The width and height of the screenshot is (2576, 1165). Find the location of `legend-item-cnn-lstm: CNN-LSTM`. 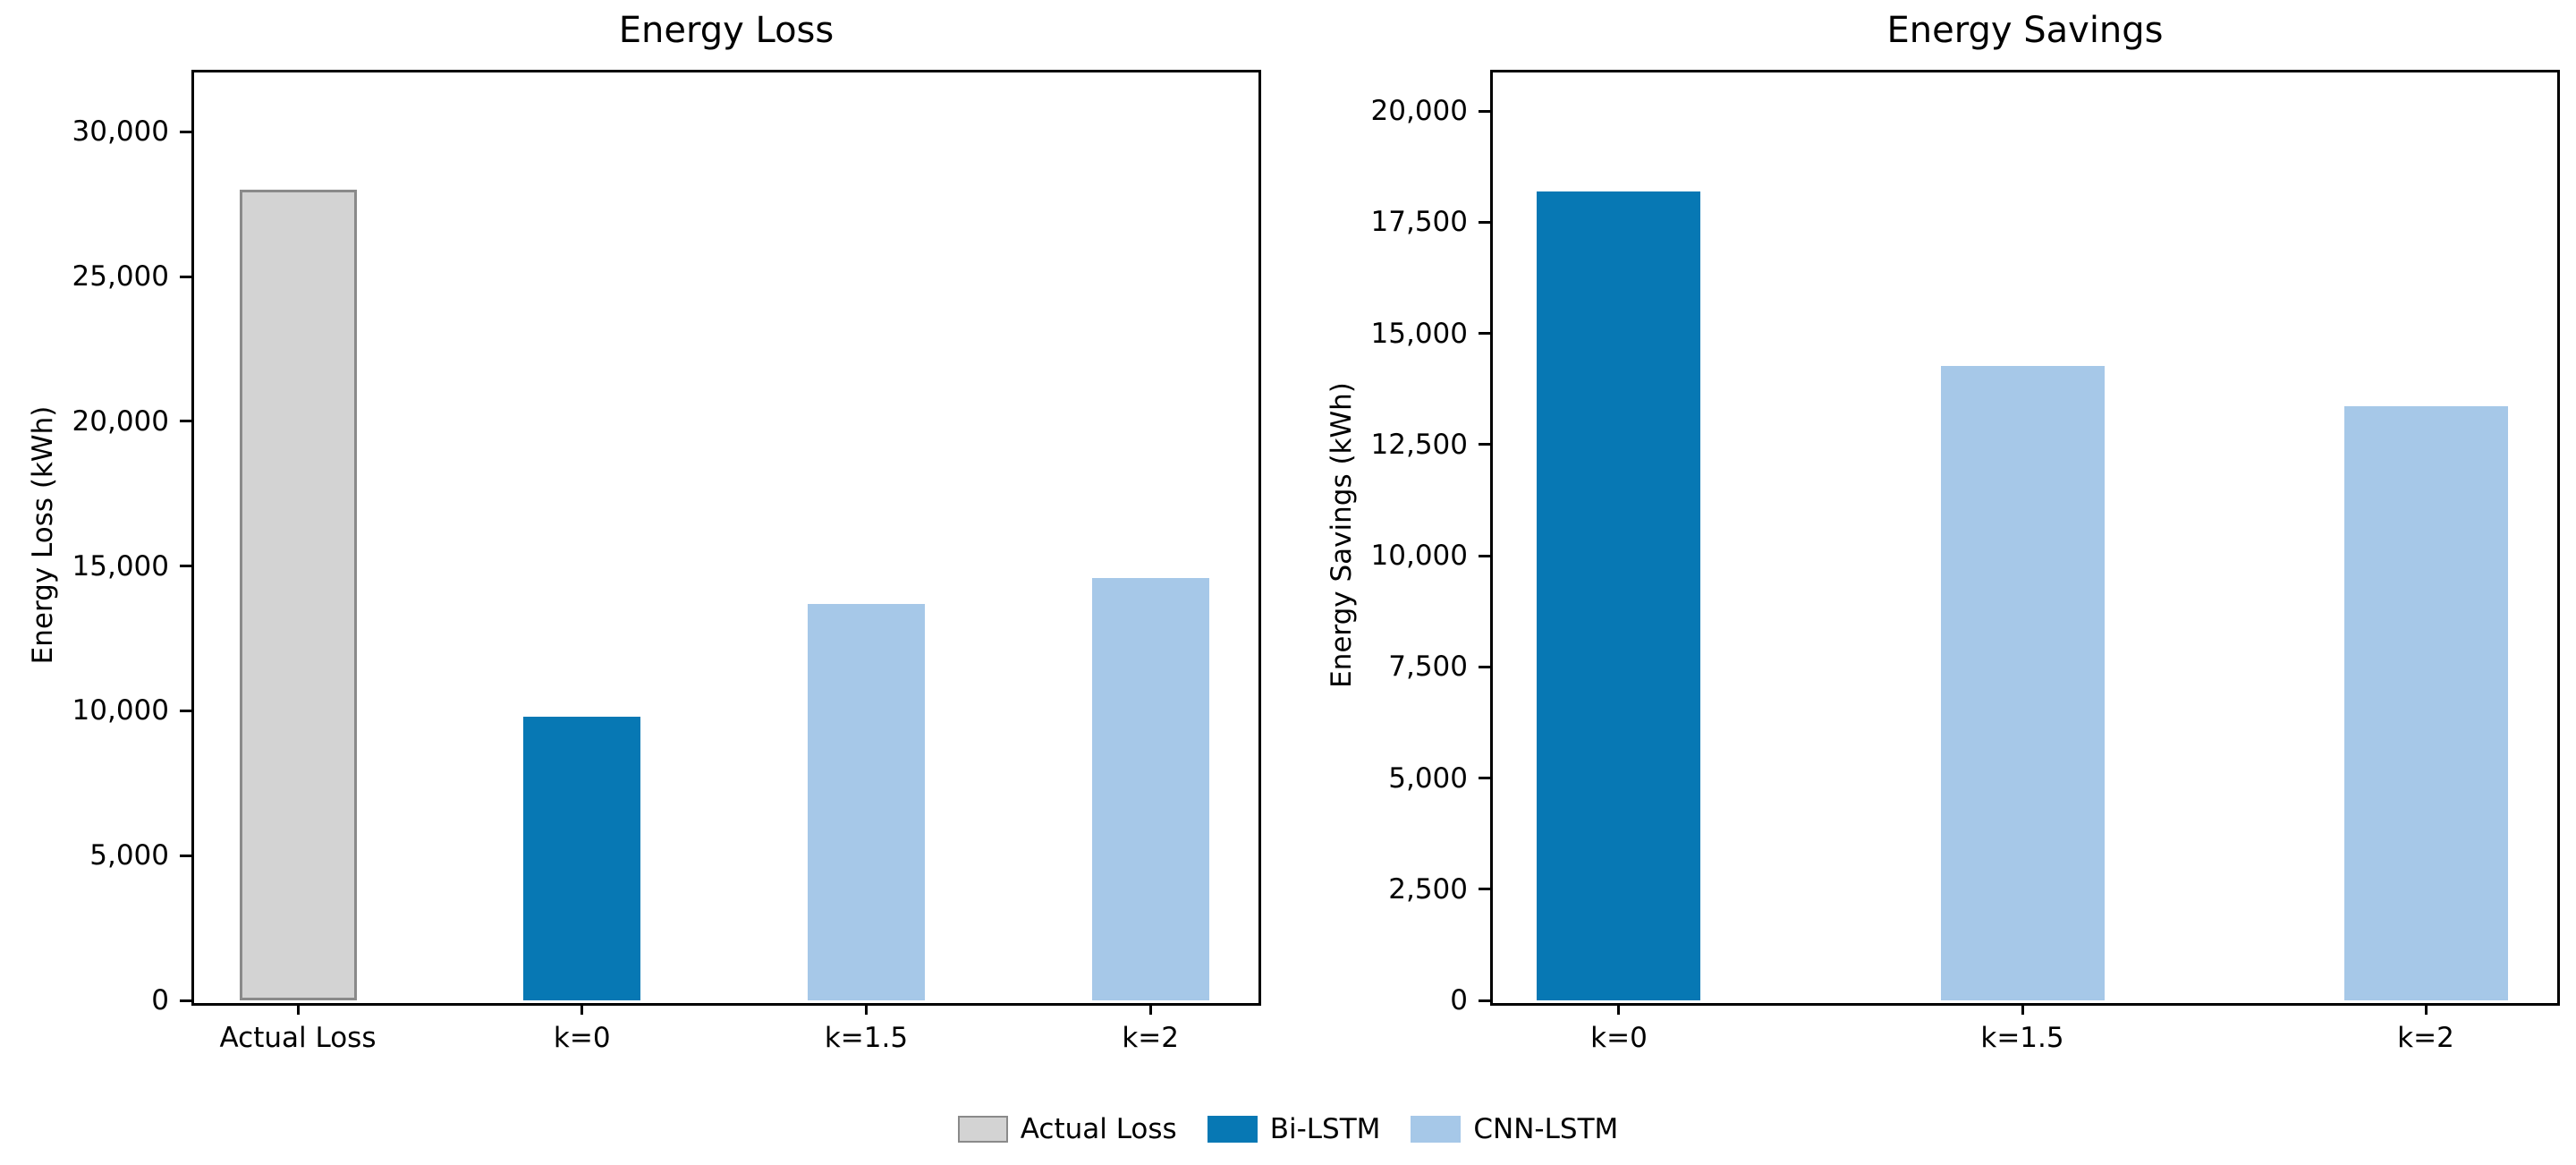

legend-item-cnn-lstm: CNN-LSTM is located at coordinates (1514, 1129).